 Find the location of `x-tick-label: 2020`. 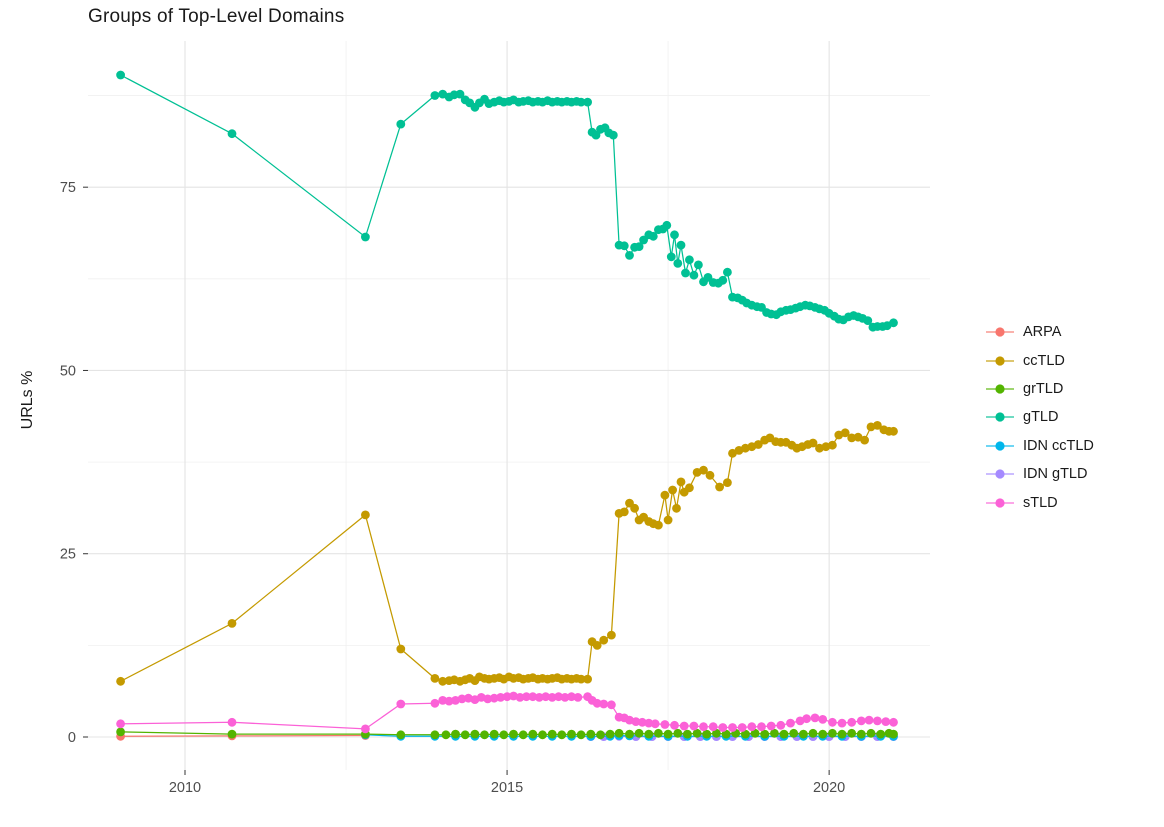

x-tick-label: 2020 is located at coordinates (829, 788).